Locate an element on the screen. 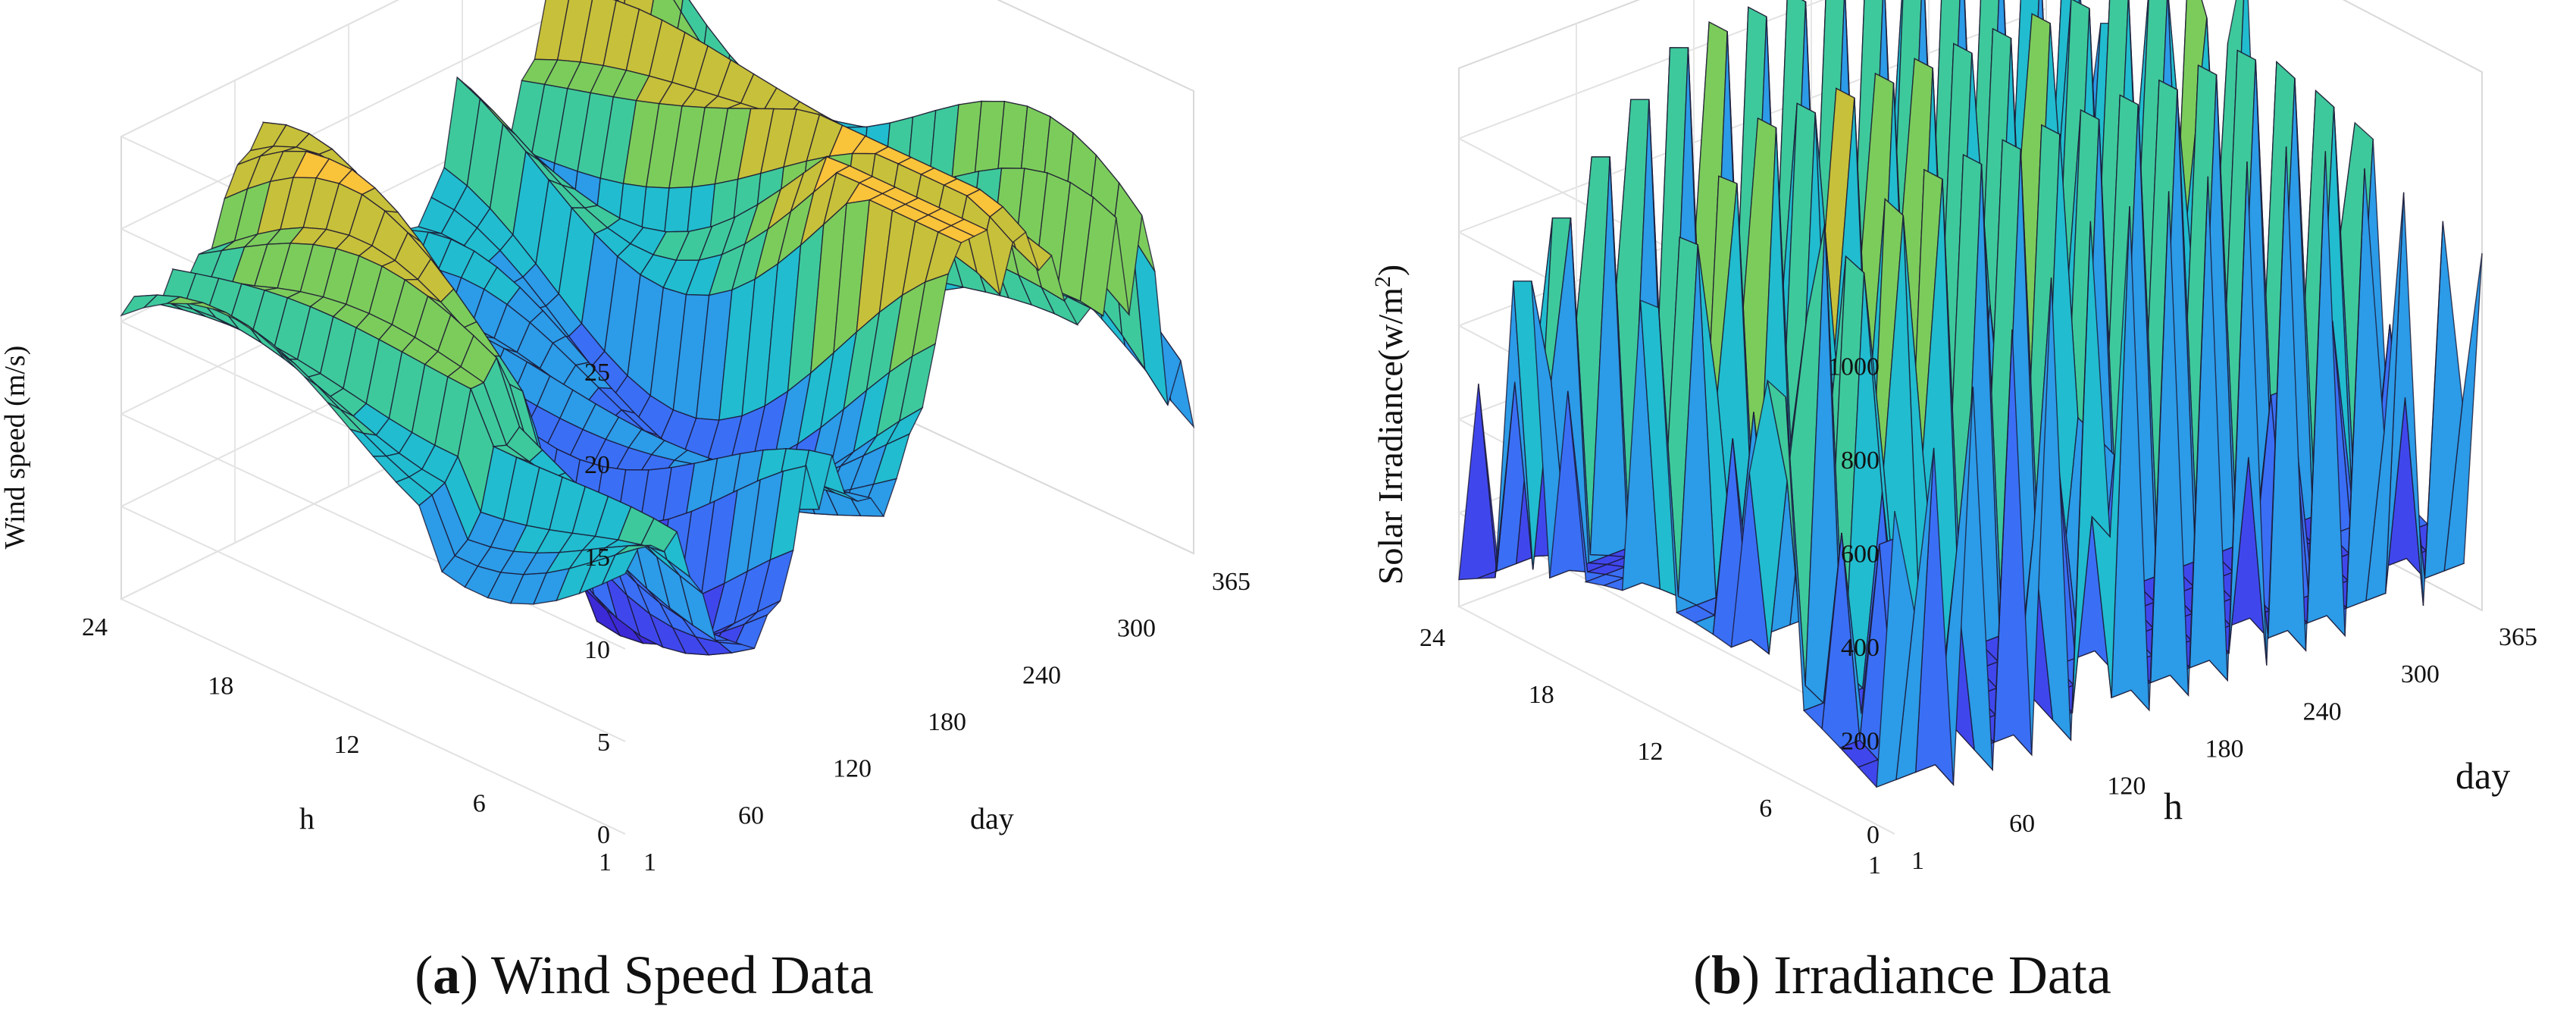  irradiance-z-label-sup: 2 is located at coordinates (1383, 281).